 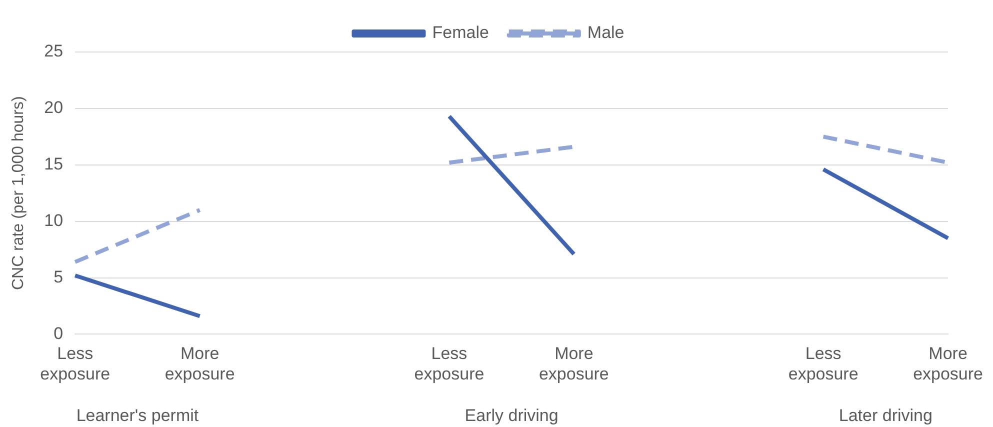 What do you see at coordinates (137, 416) in the screenshot?
I see `text: Learner's permit` at bounding box center [137, 416].